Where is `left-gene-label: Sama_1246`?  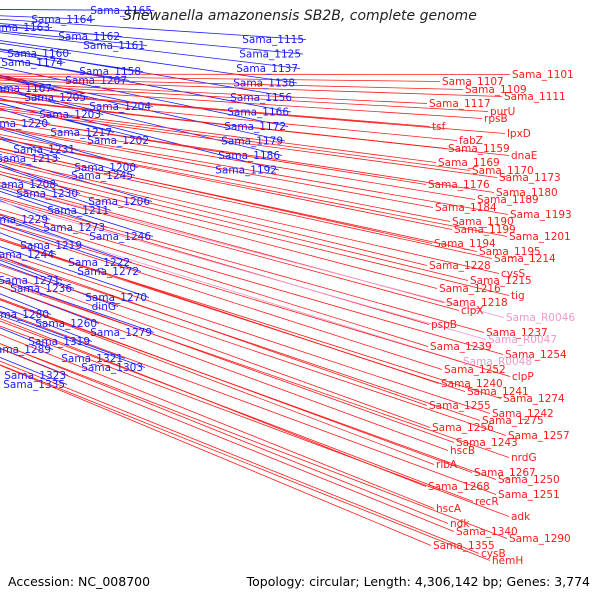
left-gene-label: Sama_1246 is located at coordinates (120, 237).